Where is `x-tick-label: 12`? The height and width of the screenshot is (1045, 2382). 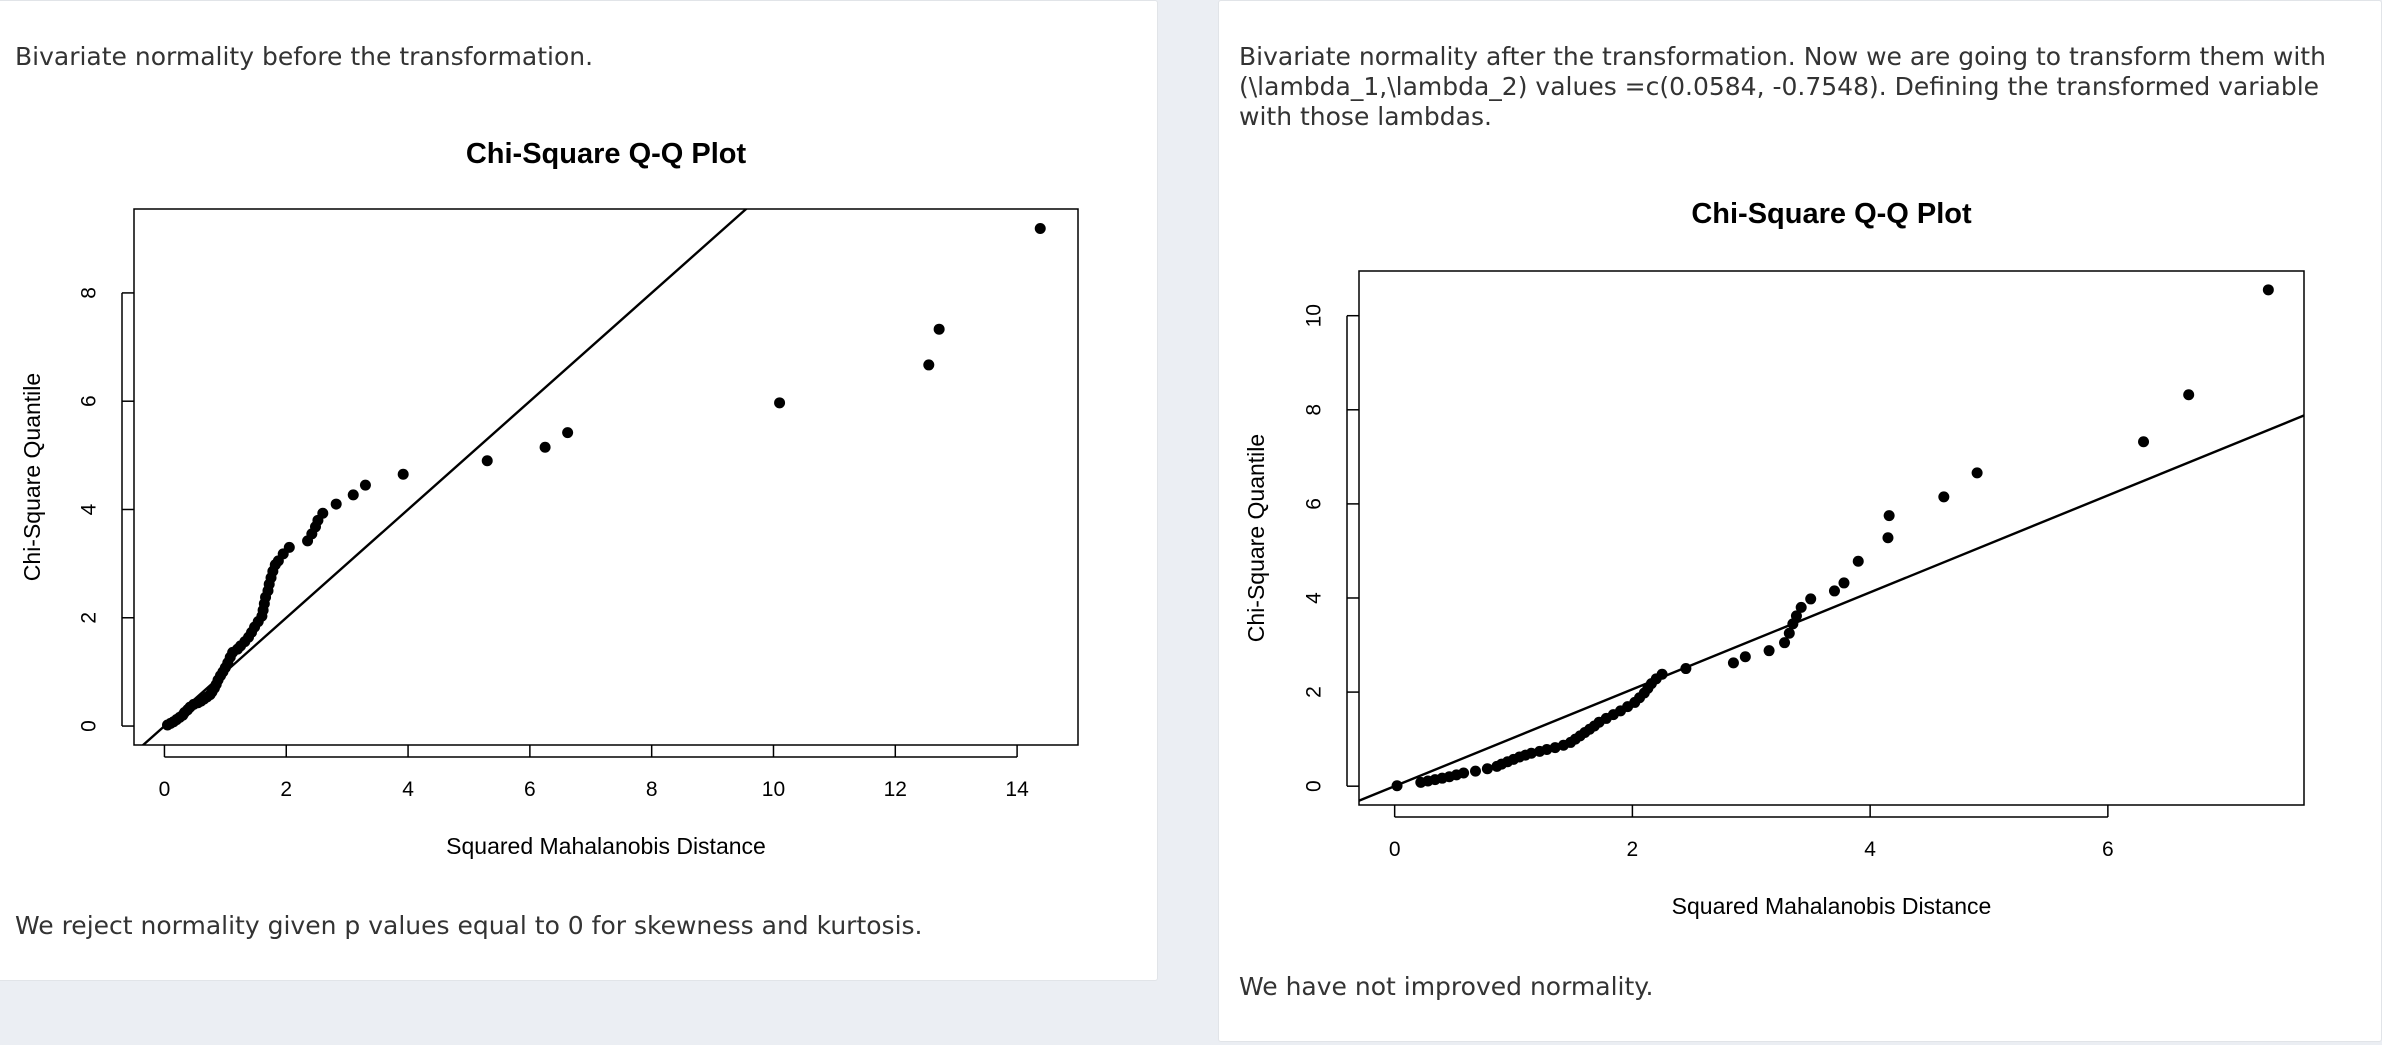
x-tick-label: 12 is located at coordinates (895, 789).